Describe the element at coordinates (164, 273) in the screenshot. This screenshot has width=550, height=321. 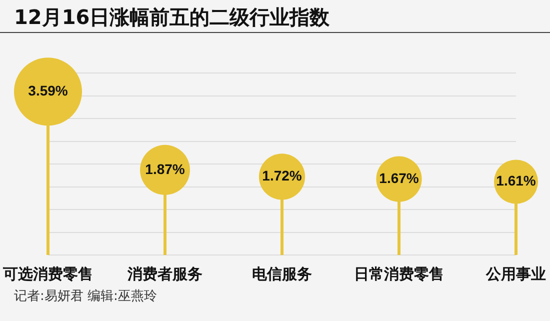
I see `x-tick-label: 消费者服务` at that location.